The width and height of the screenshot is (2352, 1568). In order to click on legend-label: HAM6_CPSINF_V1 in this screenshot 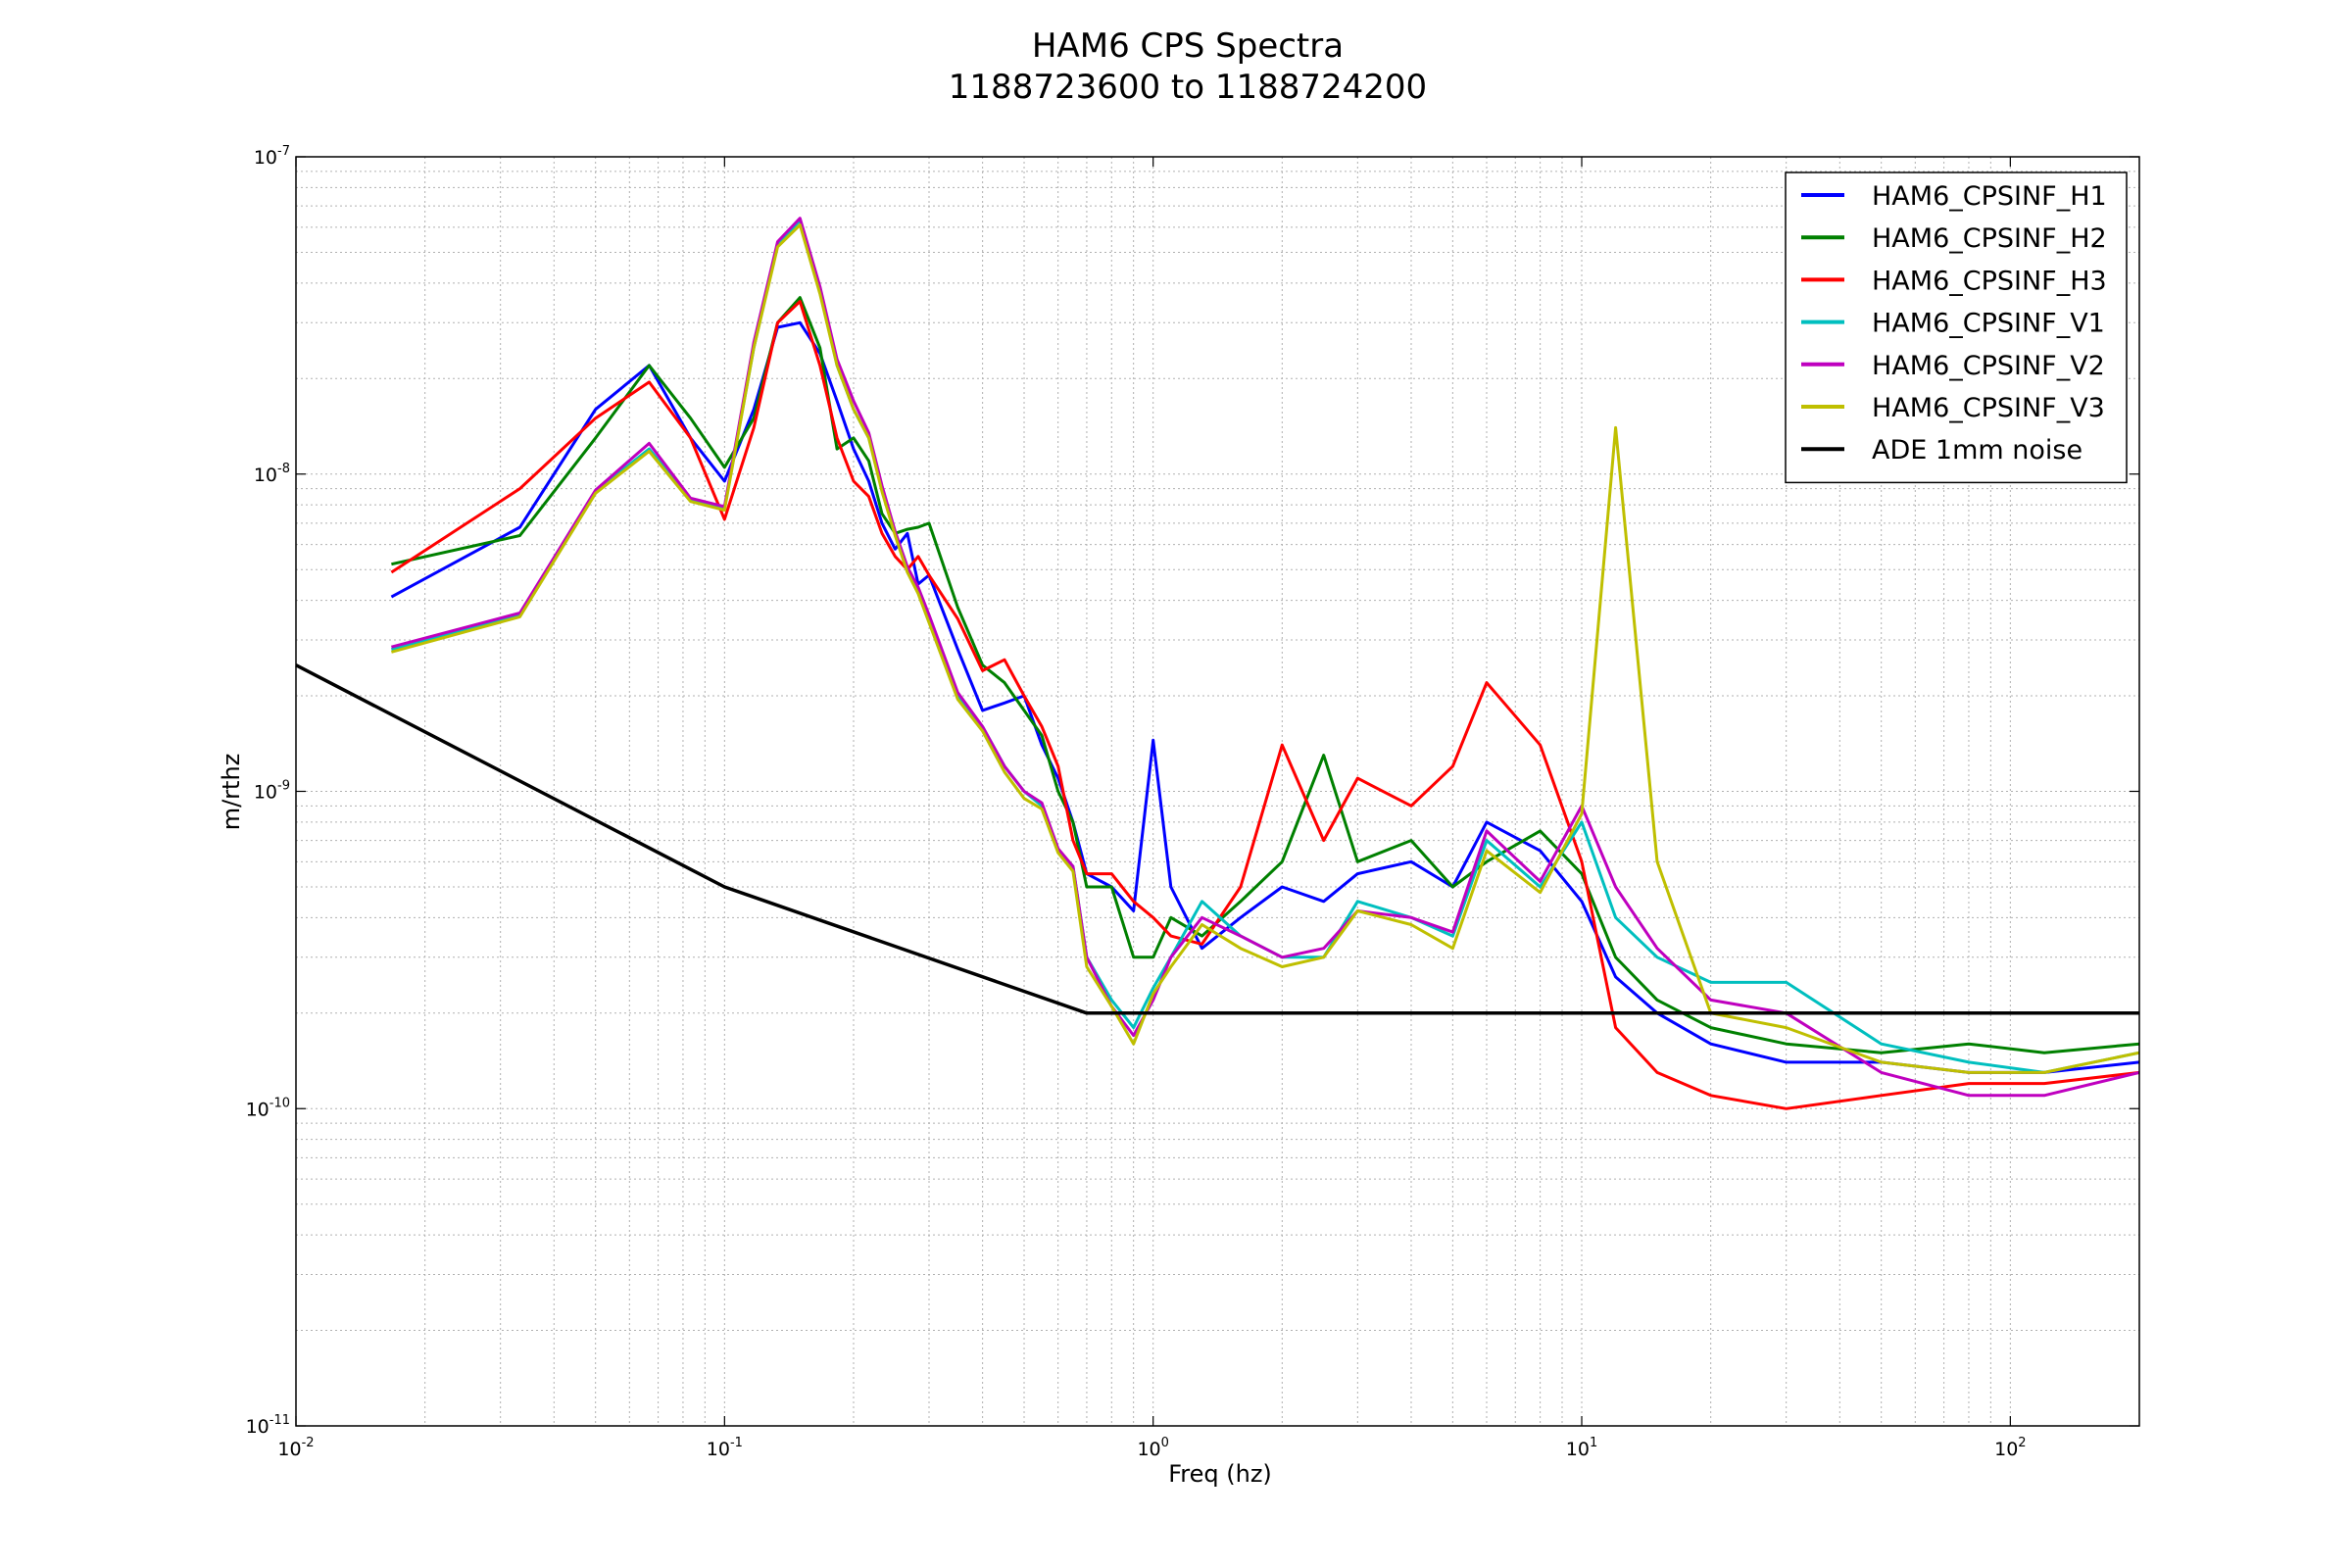, I will do `click(1988, 324)`.